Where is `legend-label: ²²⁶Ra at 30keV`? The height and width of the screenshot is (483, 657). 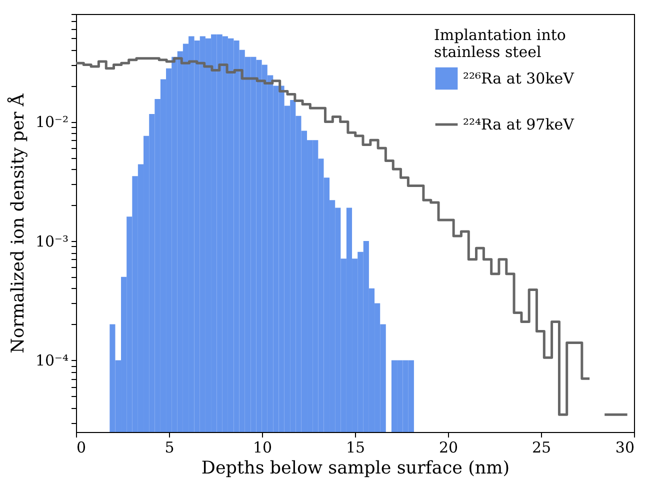 legend-label: ²²⁶Ra at 30keV is located at coordinates (519, 79).